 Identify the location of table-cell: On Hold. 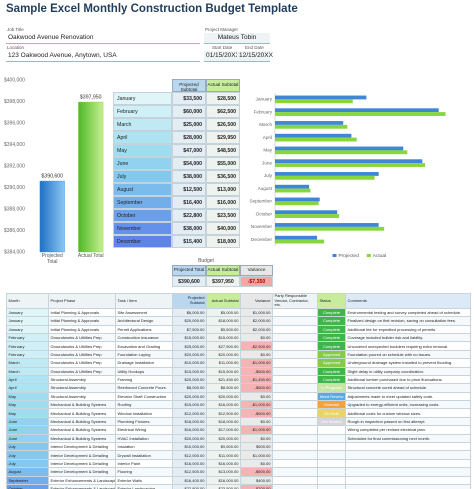
(331, 413).